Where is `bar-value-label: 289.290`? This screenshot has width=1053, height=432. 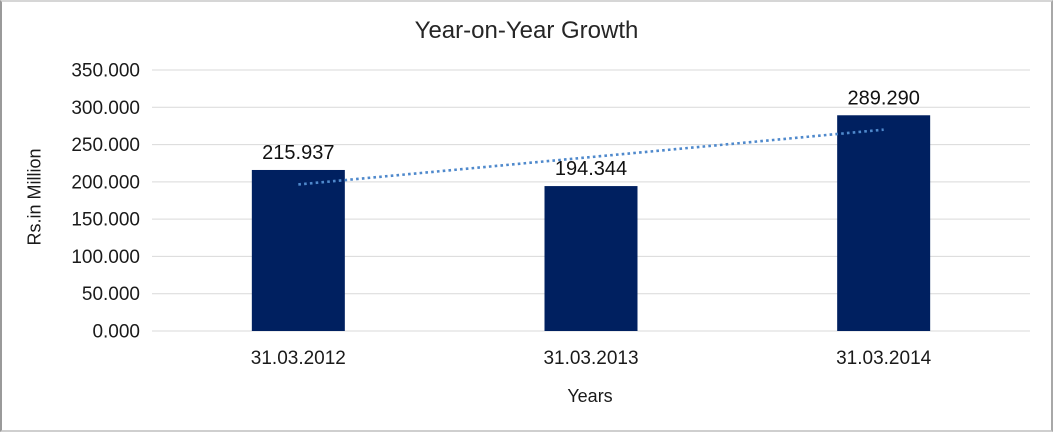
bar-value-label: 289.290 is located at coordinates (884, 98).